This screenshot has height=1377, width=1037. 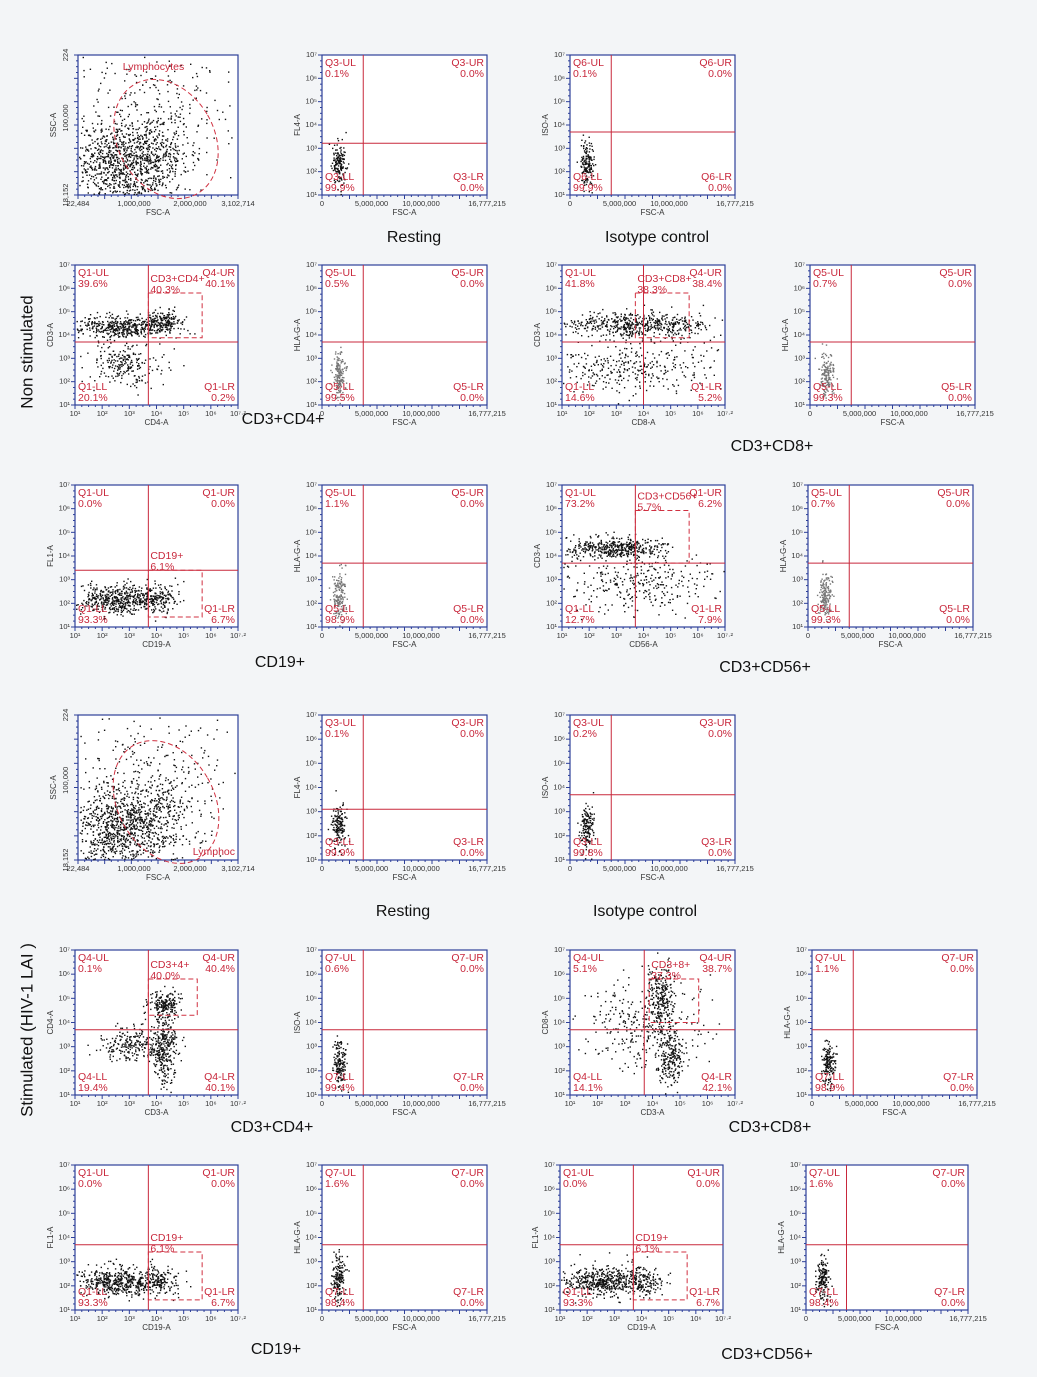 I want to click on quadrant-percent: 41.8%, so click(x=580, y=284).